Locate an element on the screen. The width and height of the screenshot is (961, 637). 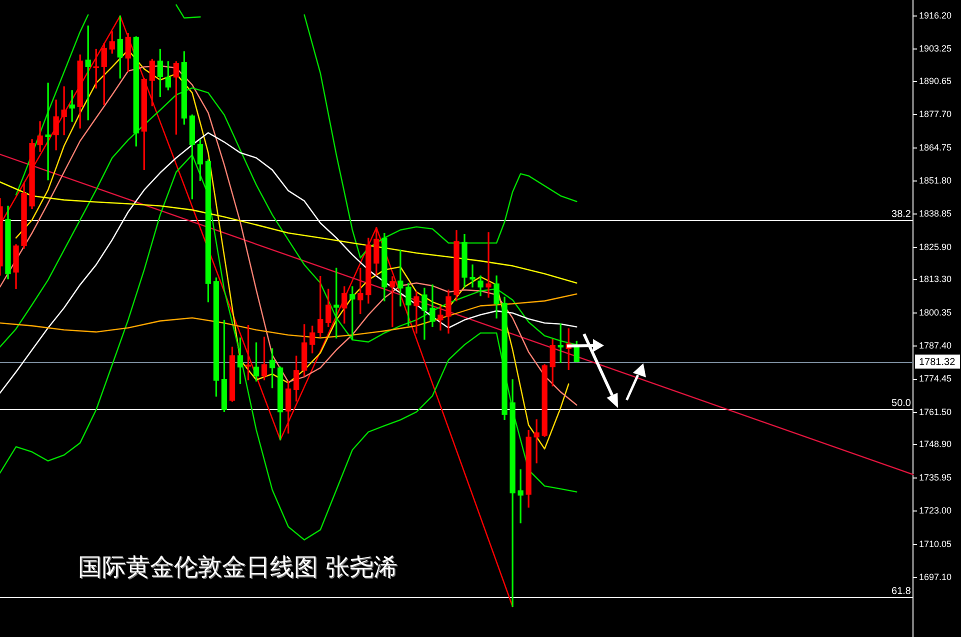
annotation: 50.0 is located at coordinates (902, 404).